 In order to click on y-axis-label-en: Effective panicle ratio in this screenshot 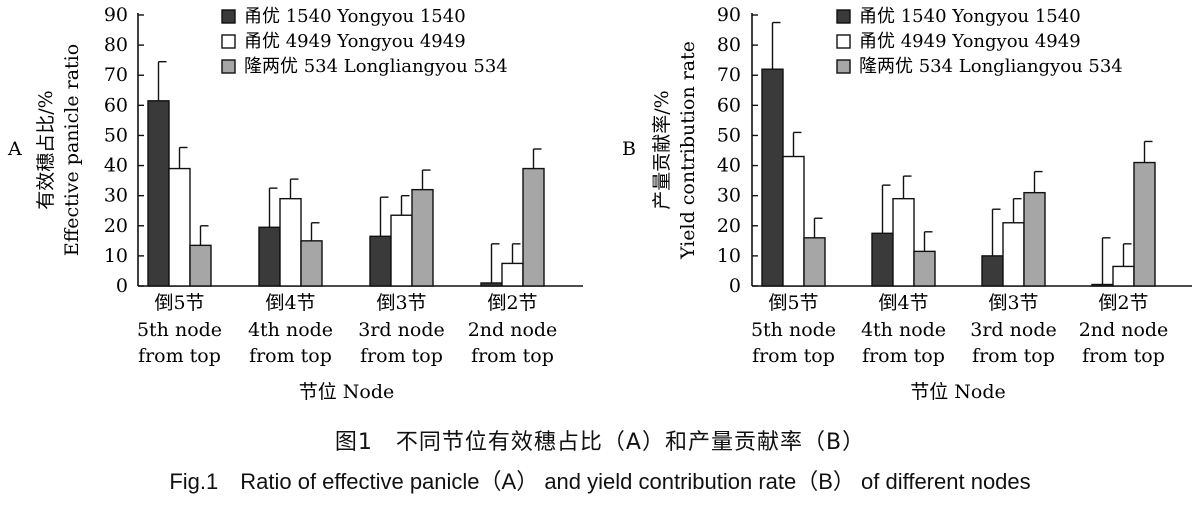, I will do `click(72, 150)`.